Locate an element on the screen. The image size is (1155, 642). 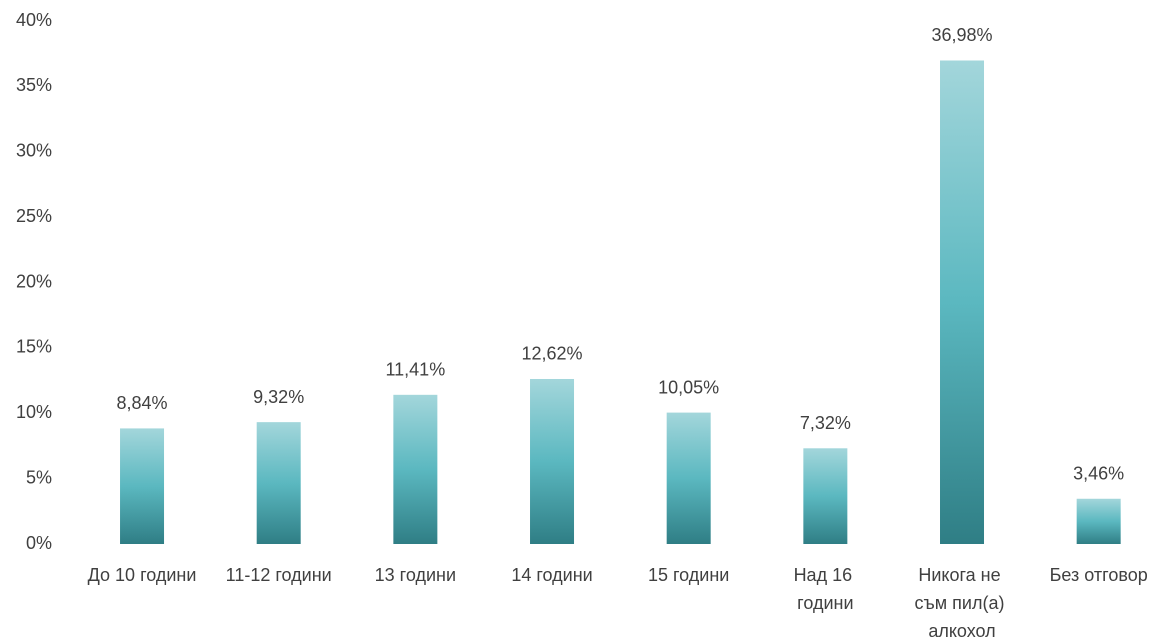
y-tick-label: 10% is located at coordinates (34, 412).